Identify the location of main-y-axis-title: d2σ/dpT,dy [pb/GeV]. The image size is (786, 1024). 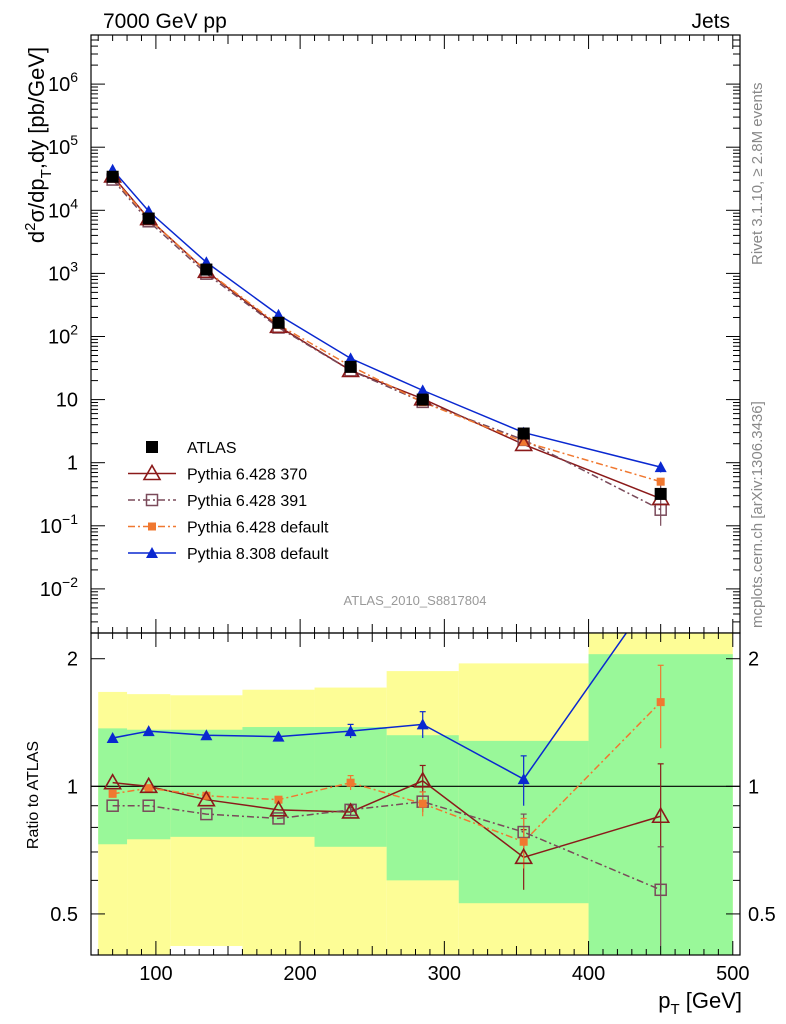
(38, 145).